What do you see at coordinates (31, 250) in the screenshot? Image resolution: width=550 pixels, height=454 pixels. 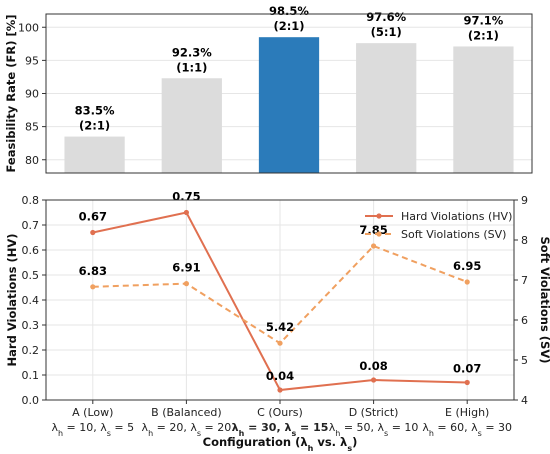 I see `left-y-tick-label: 0.6` at bounding box center [31, 250].